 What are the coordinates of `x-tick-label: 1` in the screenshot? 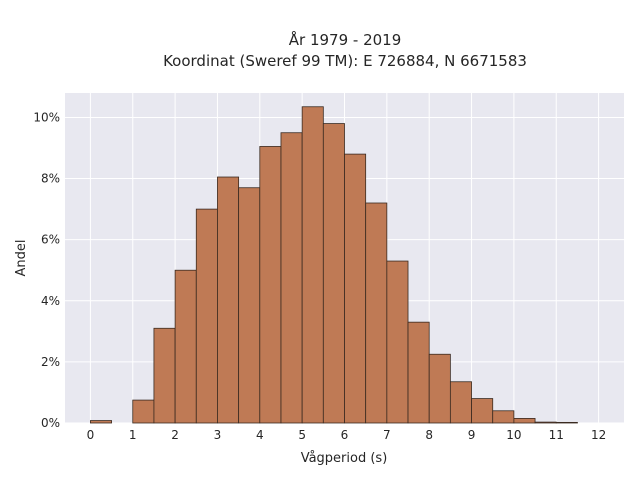 It's located at (133, 435).